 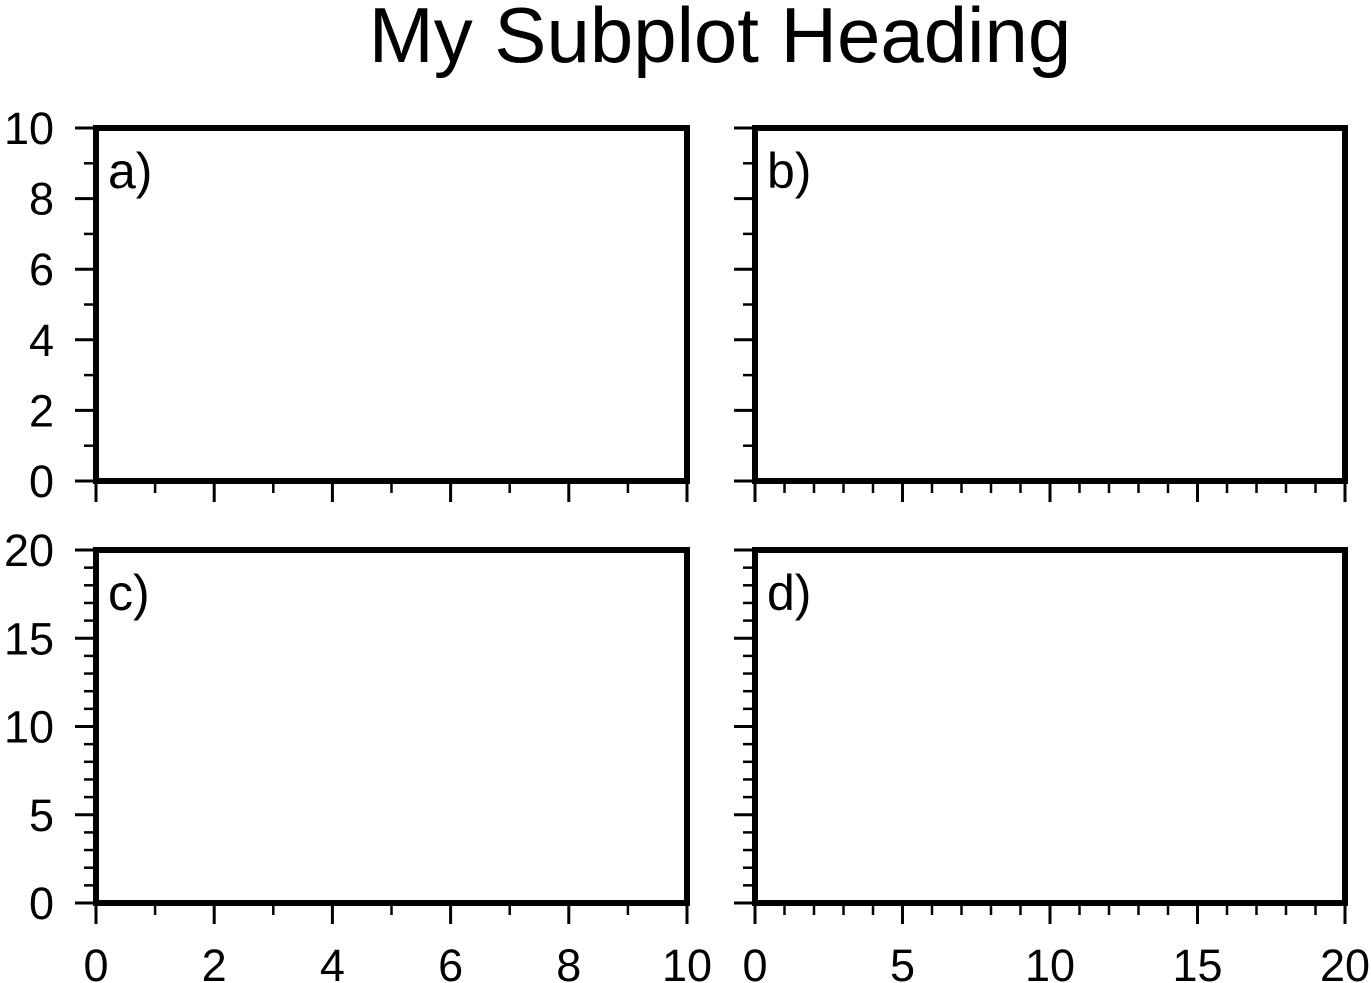 I want to click on figure-title: My Subplot Heading, so click(x=720, y=39).